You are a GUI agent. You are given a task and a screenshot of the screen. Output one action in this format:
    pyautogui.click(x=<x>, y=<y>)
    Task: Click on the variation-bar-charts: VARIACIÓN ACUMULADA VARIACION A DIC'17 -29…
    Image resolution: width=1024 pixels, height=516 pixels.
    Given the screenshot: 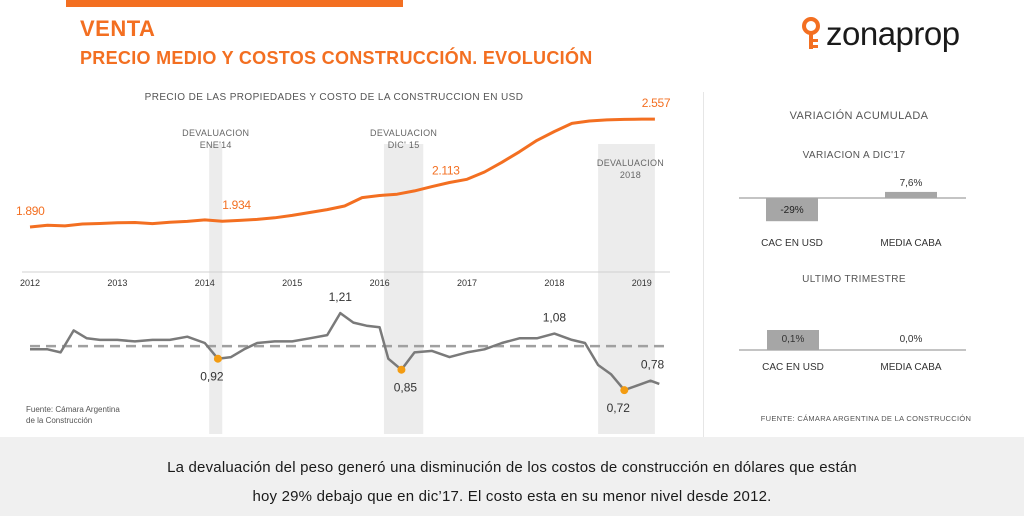 What is the action you would take?
    pyautogui.click(x=855, y=266)
    